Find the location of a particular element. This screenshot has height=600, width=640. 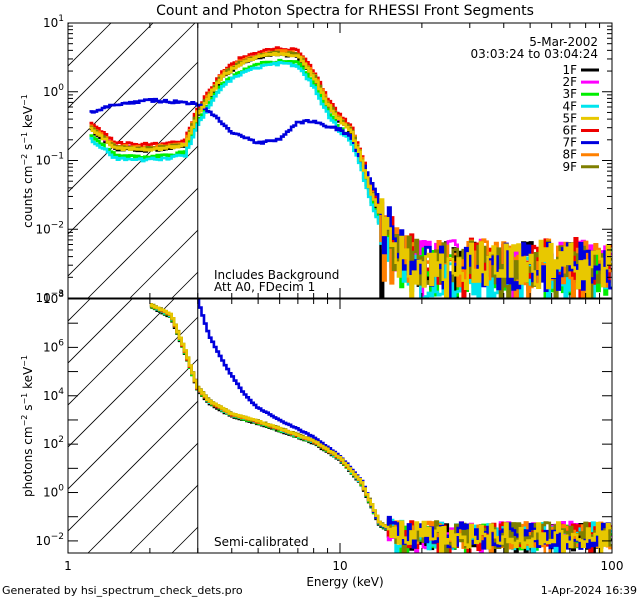

x-tick-label: 1 is located at coordinates (68, 566).